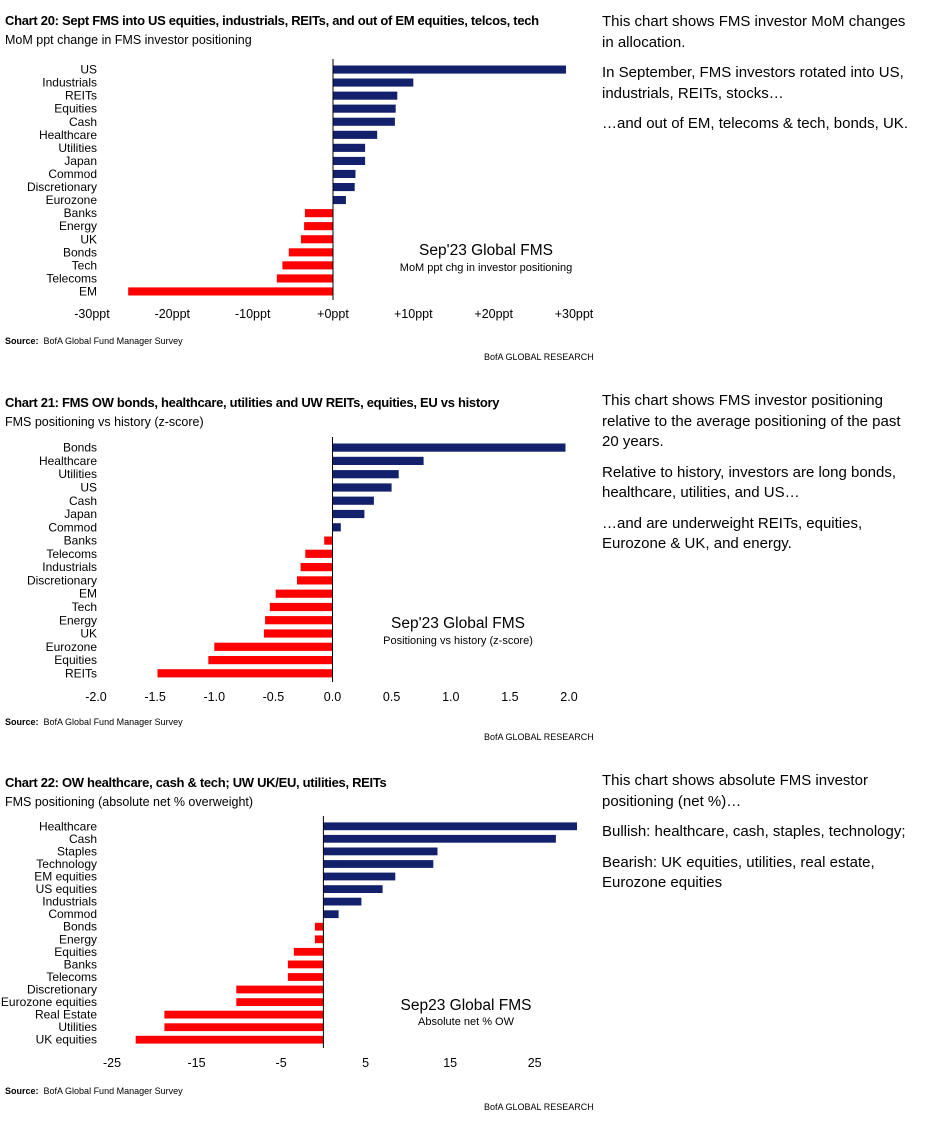 The height and width of the screenshot is (1132, 926). Describe the element at coordinates (281, 1063) in the screenshot. I see `x-tick-label: -5` at that location.